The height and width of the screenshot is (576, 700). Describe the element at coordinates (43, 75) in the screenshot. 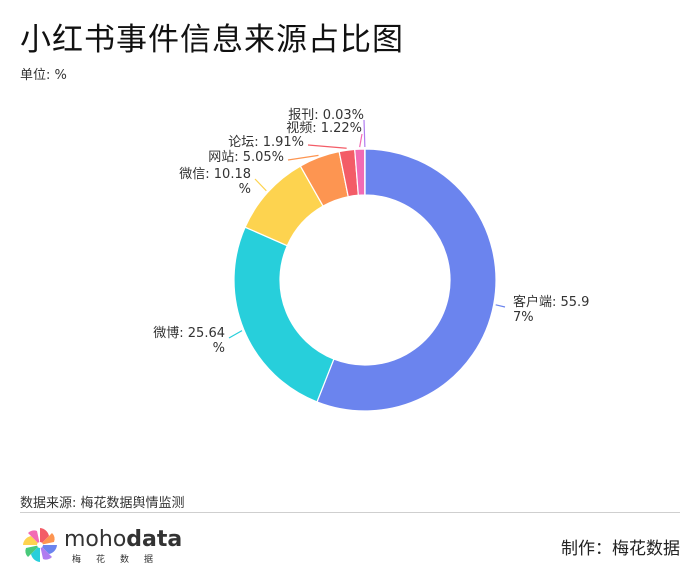

I see `unit-label: 单位: %` at that location.